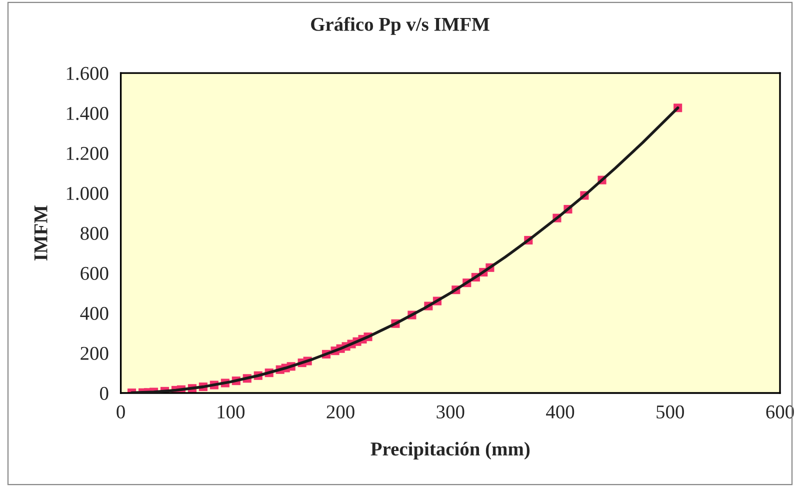 This screenshot has width=800, height=487. Describe the element at coordinates (87, 193) in the screenshot. I see `y-tick-label: 1.000` at that location.